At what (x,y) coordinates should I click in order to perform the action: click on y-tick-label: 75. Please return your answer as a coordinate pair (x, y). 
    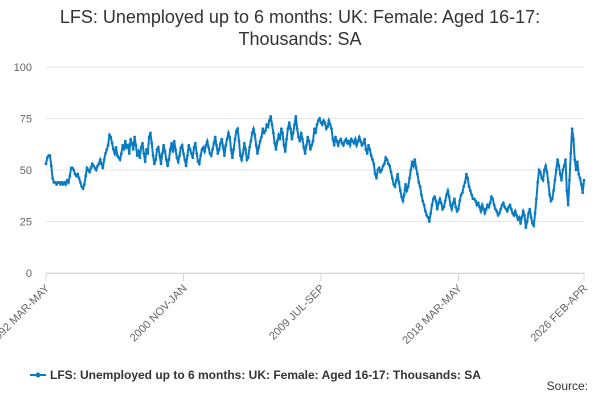
    Looking at the image, I should click on (26, 120).